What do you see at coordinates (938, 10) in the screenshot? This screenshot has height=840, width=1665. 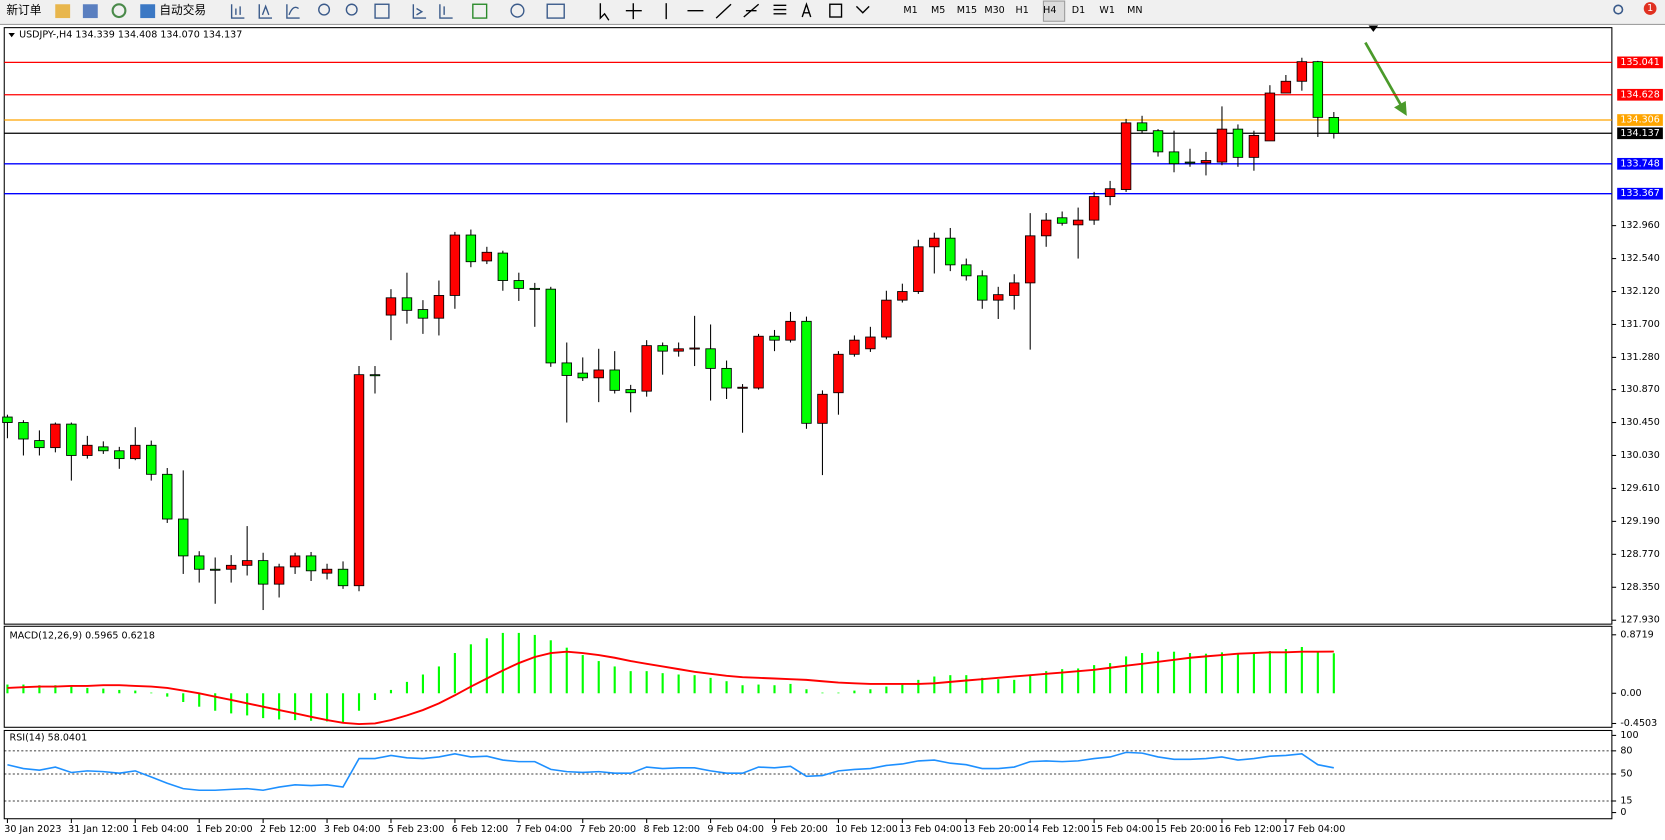 I see `timeframe-button: M5` at bounding box center [938, 10].